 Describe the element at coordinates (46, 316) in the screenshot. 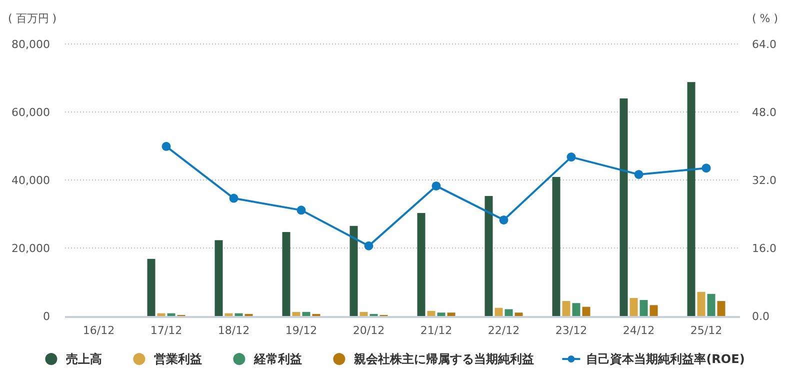

I see `y-tick-label: 0` at that location.